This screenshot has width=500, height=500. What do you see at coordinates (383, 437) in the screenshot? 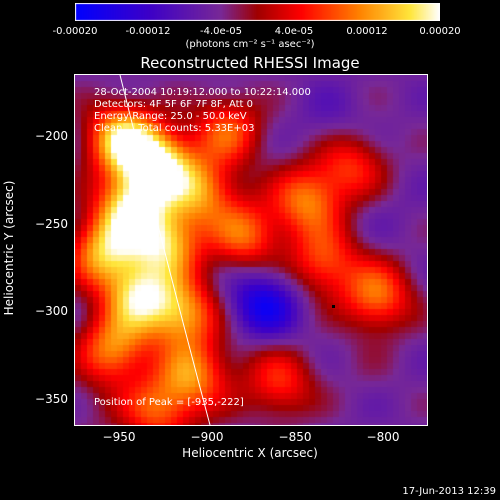
I see `x-tick-label: −800` at bounding box center [383, 437].